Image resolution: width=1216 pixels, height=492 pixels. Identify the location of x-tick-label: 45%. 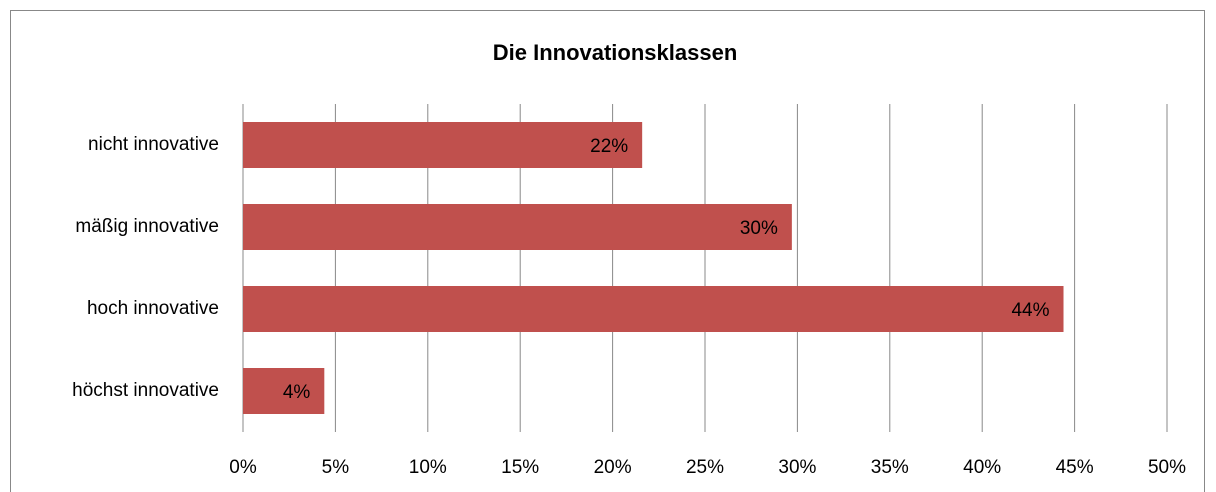
(1075, 467).